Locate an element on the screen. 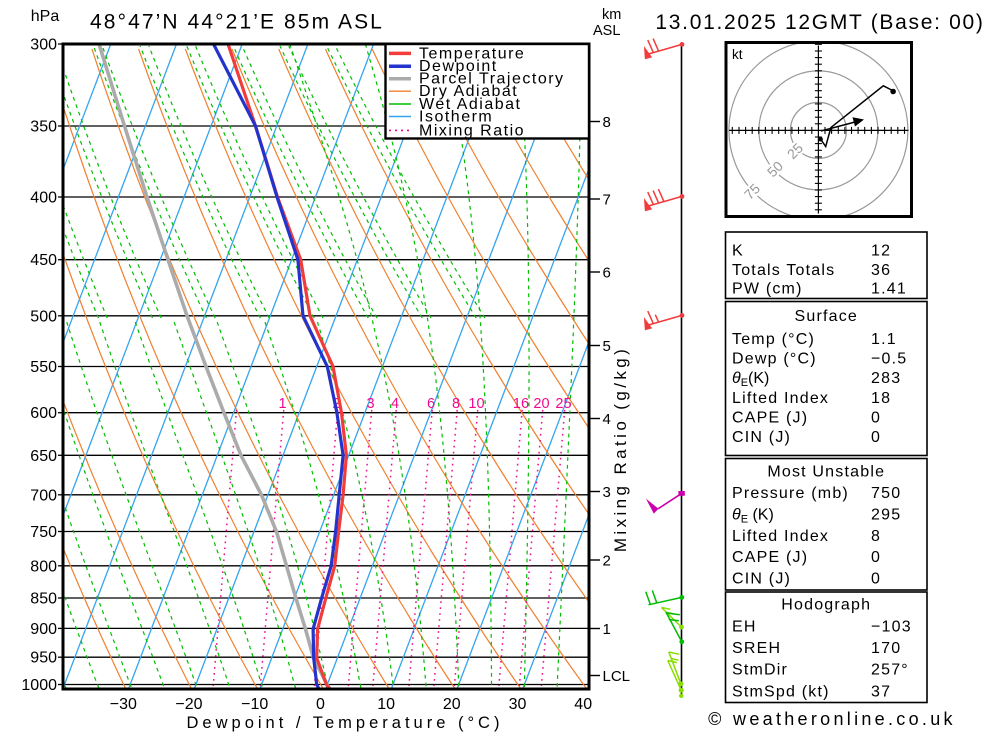 This screenshot has width=1000, height=738. svg-text: K is located at coordinates (738, 251).